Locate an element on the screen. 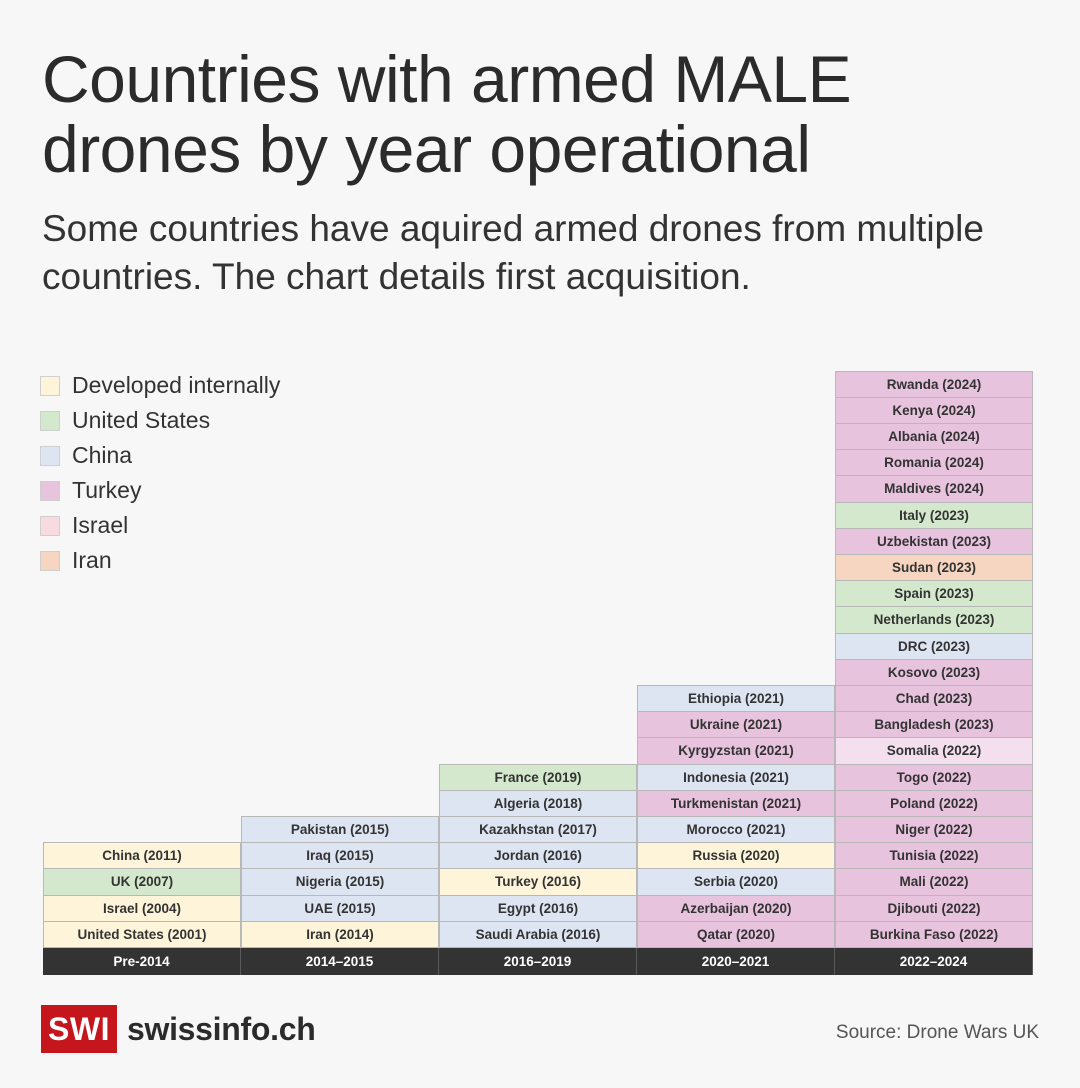 Image resolution: width=1080 pixels, height=1088 pixels. country-cell: Niger (2022) is located at coordinates (934, 830).